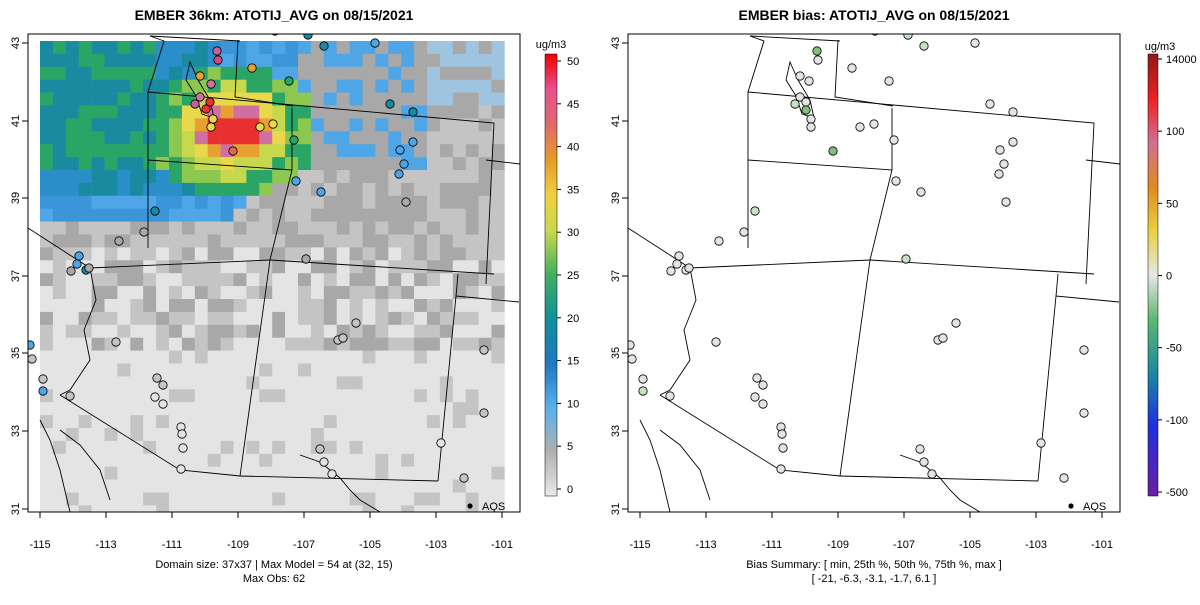  I want to click on border-line, so click(281, 215).